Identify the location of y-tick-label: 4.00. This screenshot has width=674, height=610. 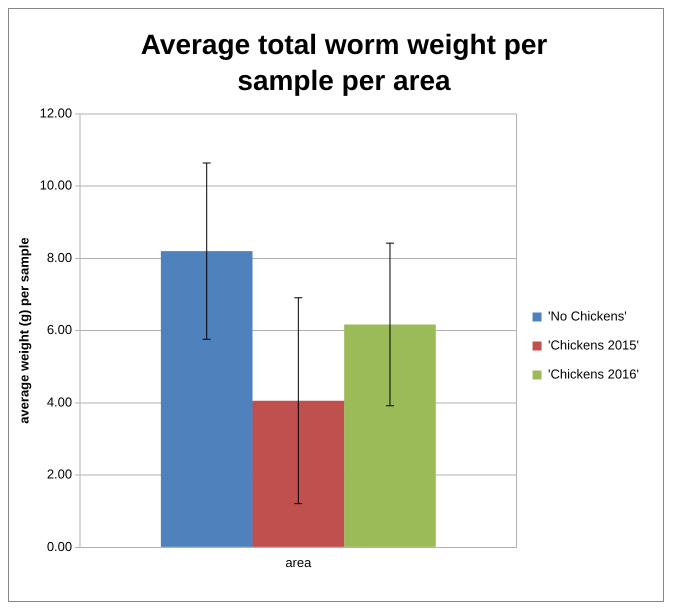
(59, 402).